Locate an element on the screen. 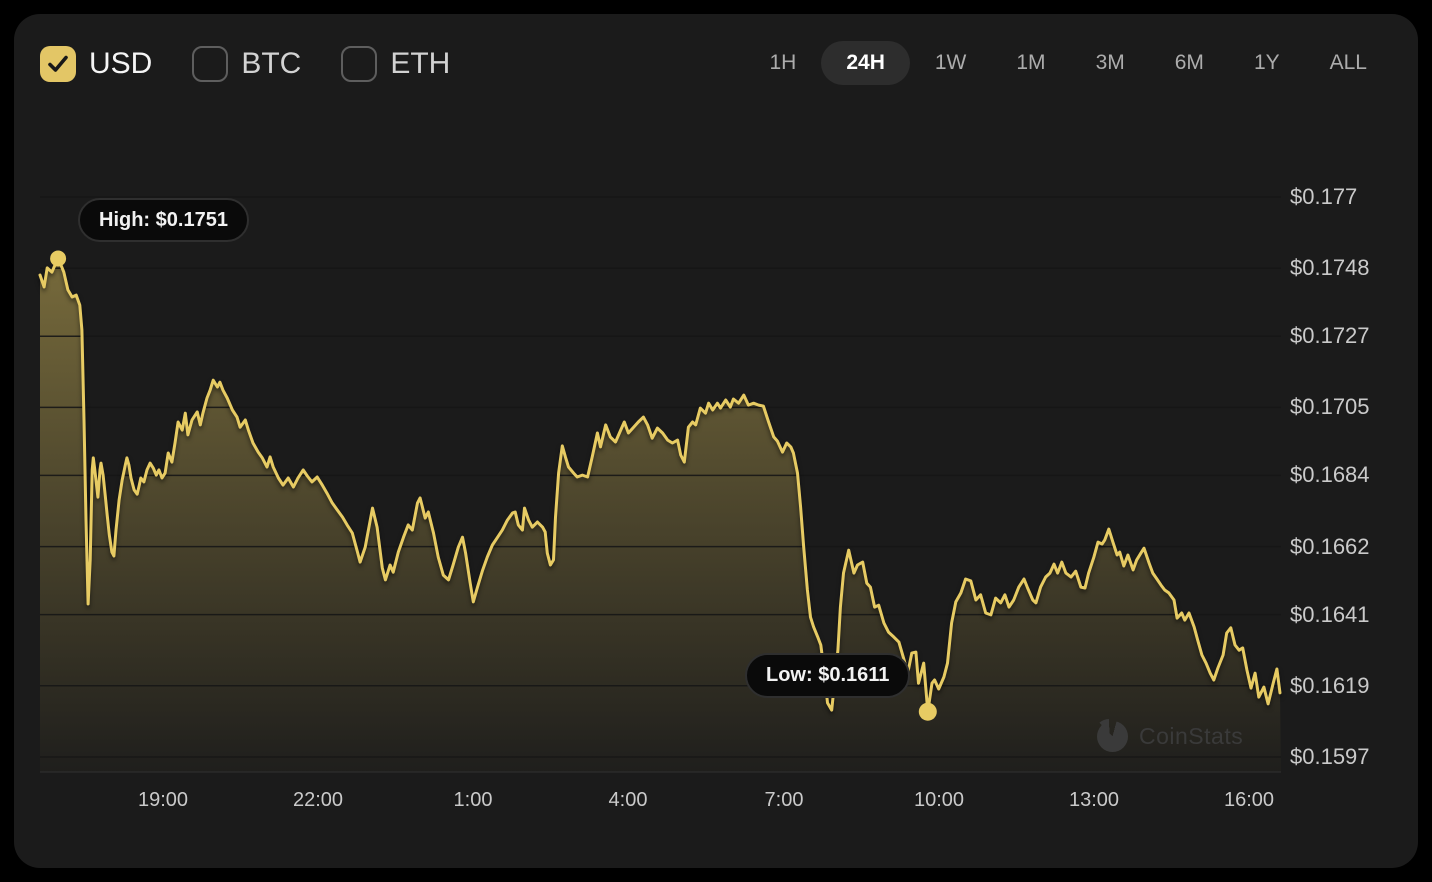 The image size is (1432, 882). high-tooltip: High: $0.1751 is located at coordinates (163, 220).